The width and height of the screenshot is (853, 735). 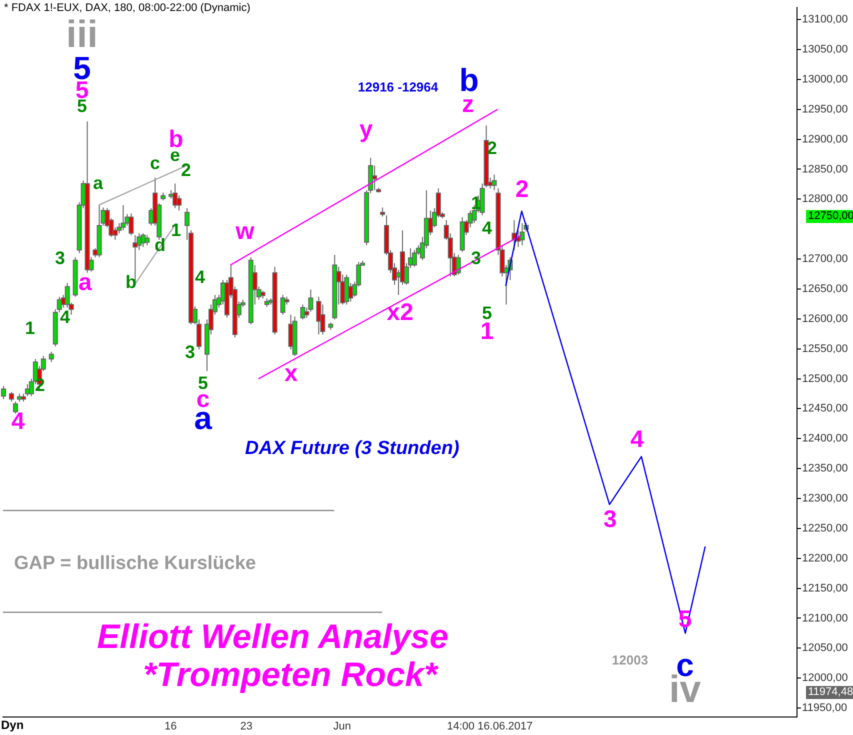 I want to click on y-tick-label: 13050,00, so click(x=825, y=50).